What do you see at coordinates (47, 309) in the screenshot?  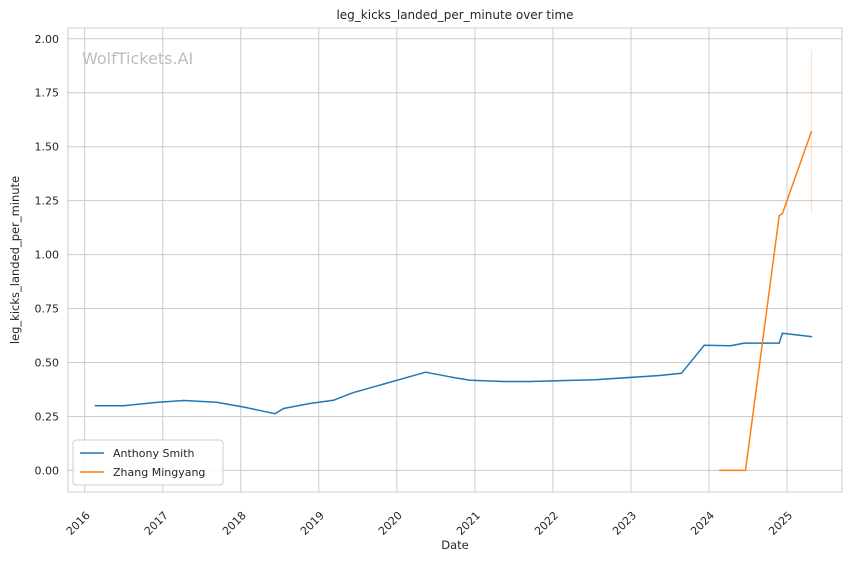 I see `y-tick-label: 0.75` at bounding box center [47, 309].